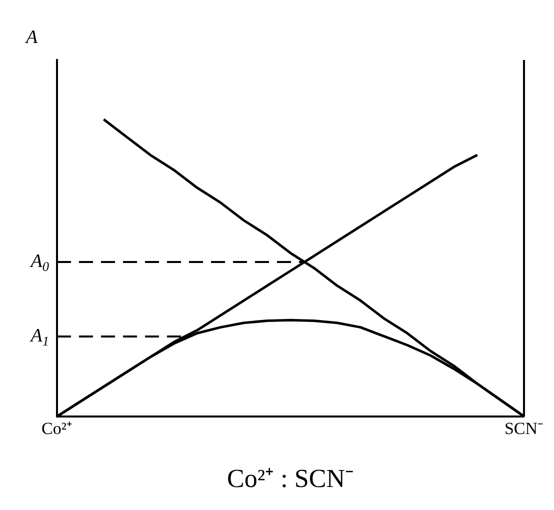 Image resolution: width=554 pixels, height=510 pixels. Describe the element at coordinates (290, 479) in the screenshot. I see `x-axis-title: Co²⁺ : SCN⁻` at that location.